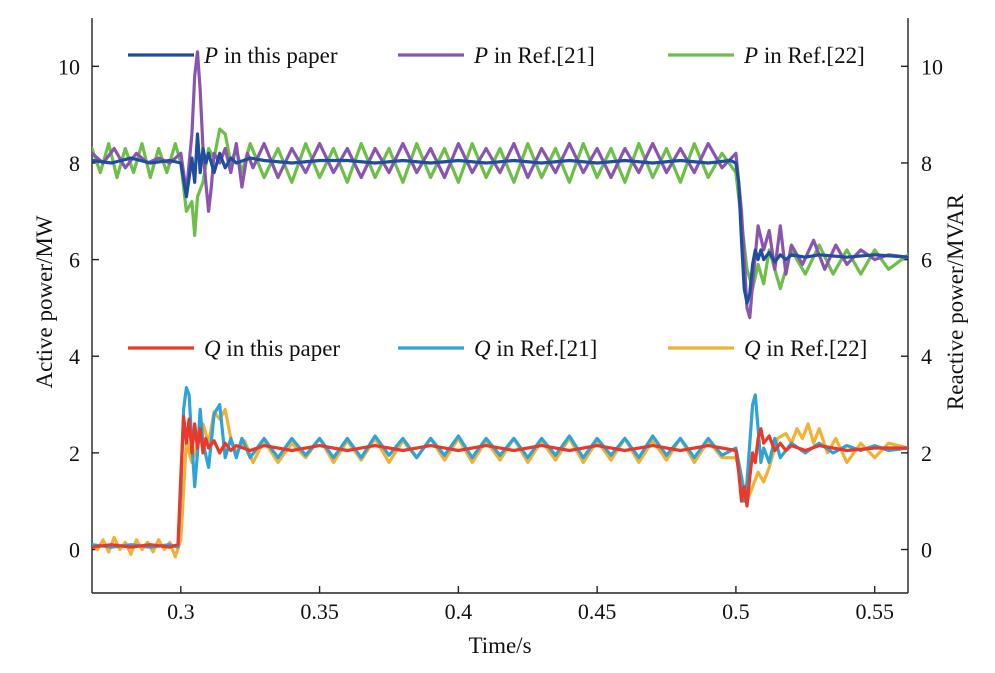  Describe the element at coordinates (926, 163) in the screenshot. I see `right-y-tick-label: 8` at that location.